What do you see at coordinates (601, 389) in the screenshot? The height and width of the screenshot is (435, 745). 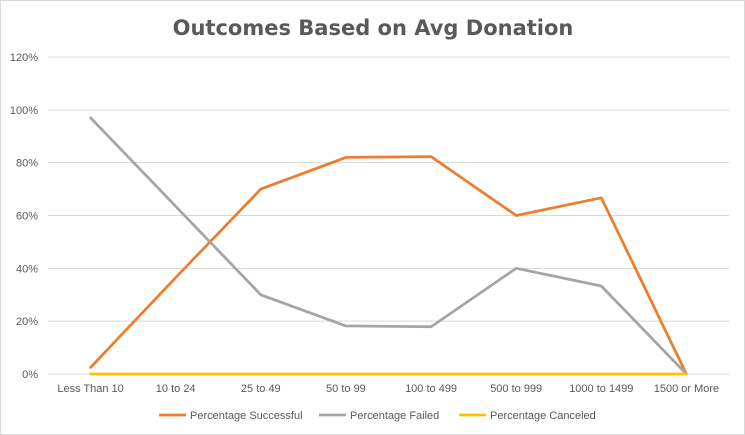 I see `x-tick-label: 1000 to 1499` at bounding box center [601, 389].